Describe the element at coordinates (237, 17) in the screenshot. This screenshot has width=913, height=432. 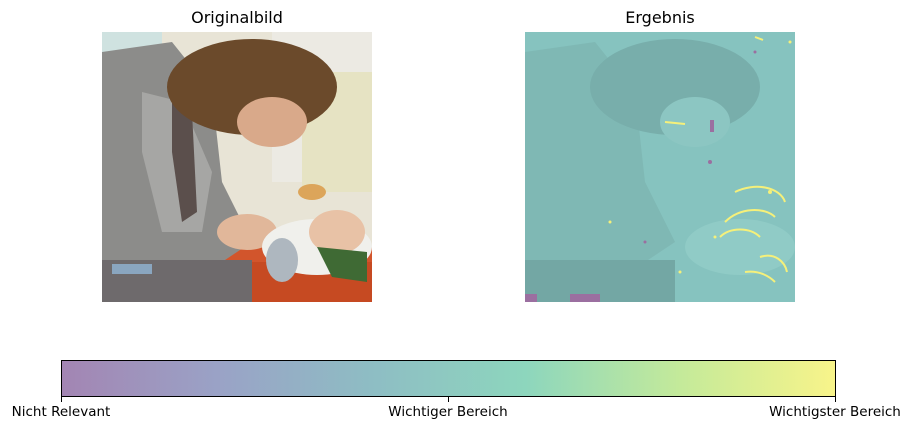
I see `original-image-title: Originalbild` at that location.